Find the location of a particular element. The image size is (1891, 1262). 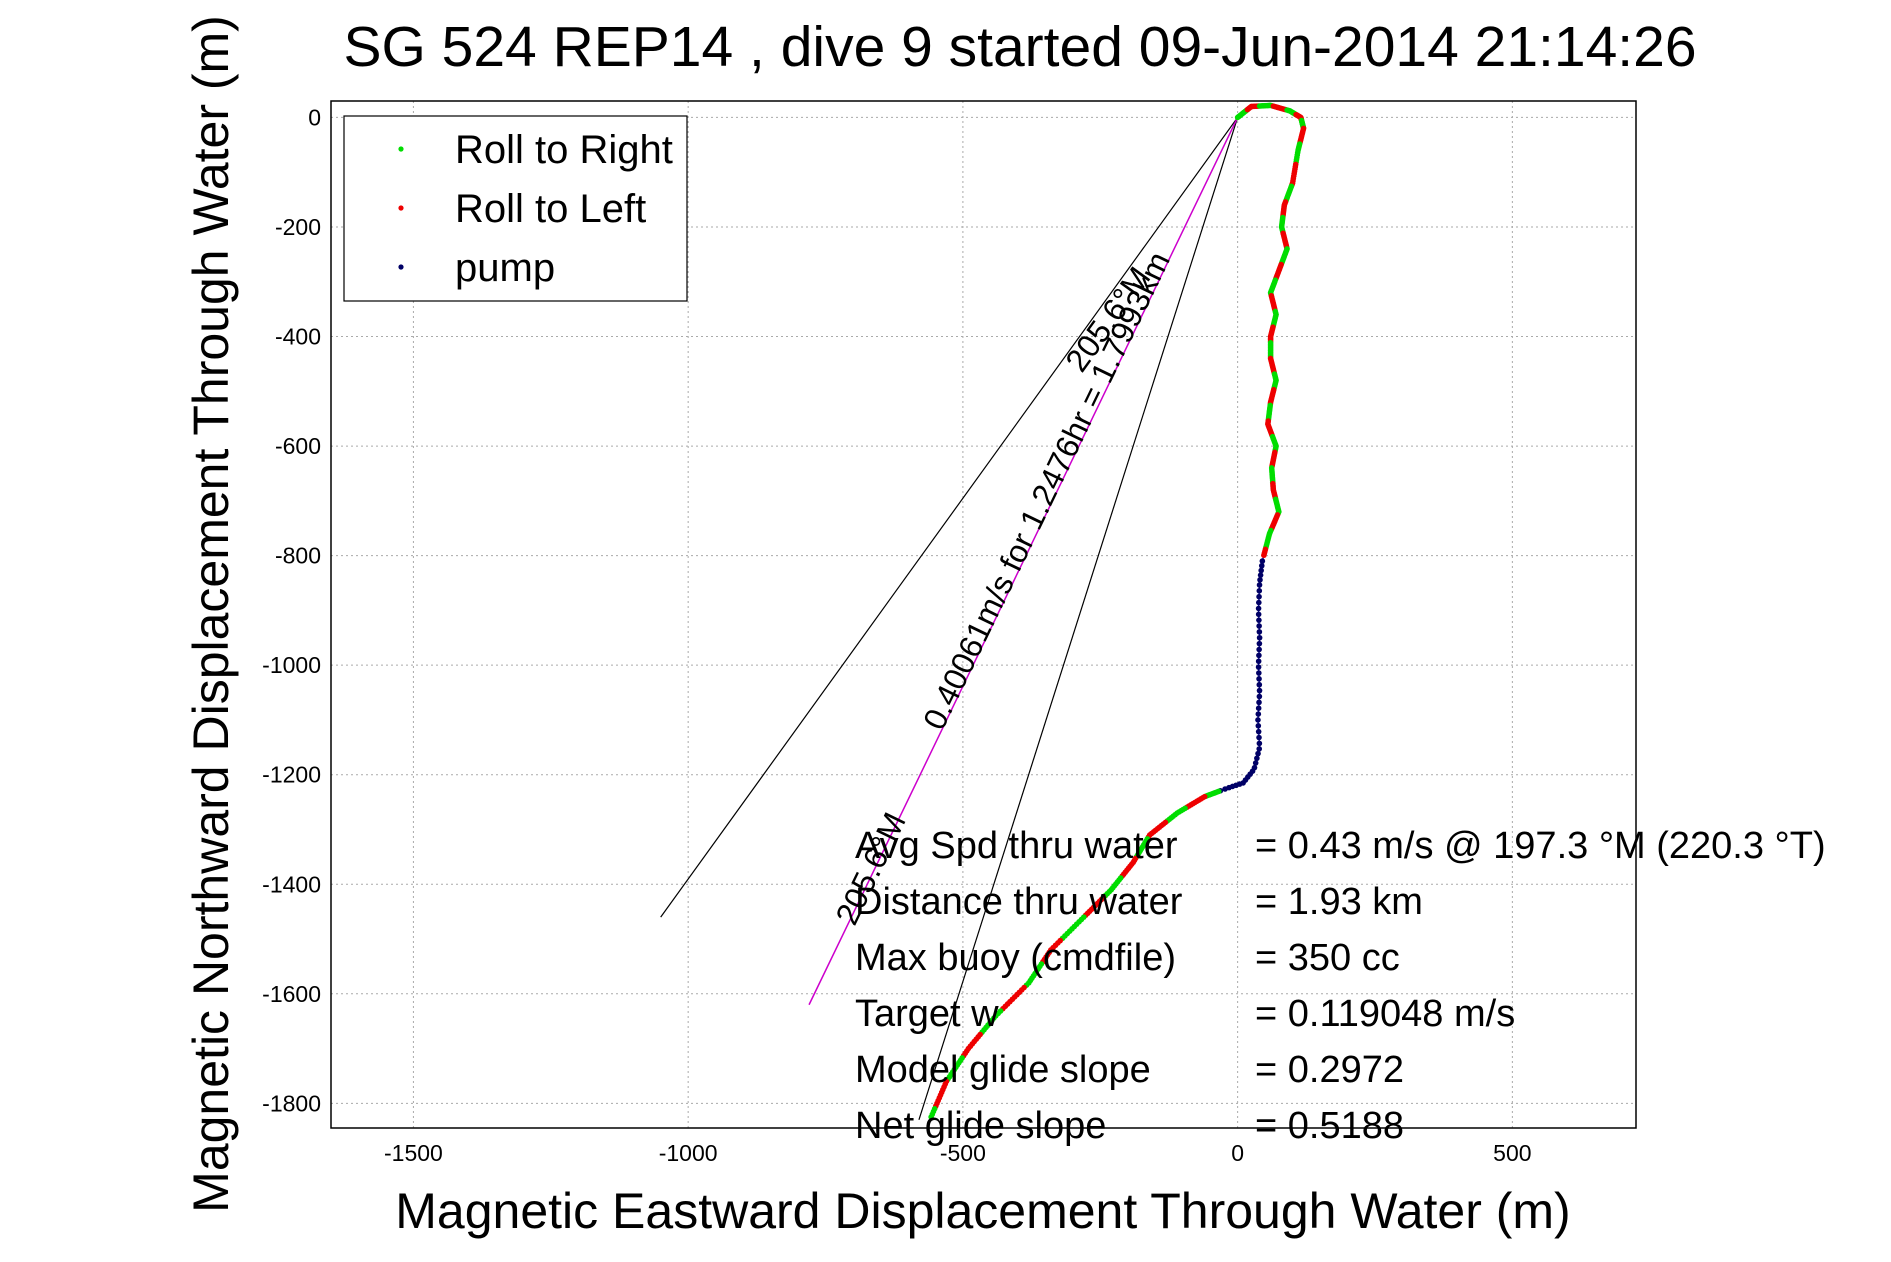

info-label: Model glide slope is located at coordinates (1003, 1070).